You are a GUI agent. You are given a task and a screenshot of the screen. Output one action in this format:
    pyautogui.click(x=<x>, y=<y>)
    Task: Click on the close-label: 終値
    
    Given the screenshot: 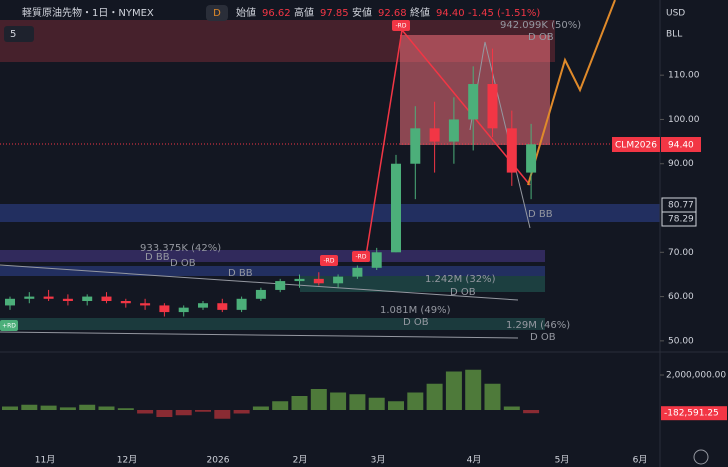 What is the action you would take?
    pyautogui.click(x=420, y=12)
    